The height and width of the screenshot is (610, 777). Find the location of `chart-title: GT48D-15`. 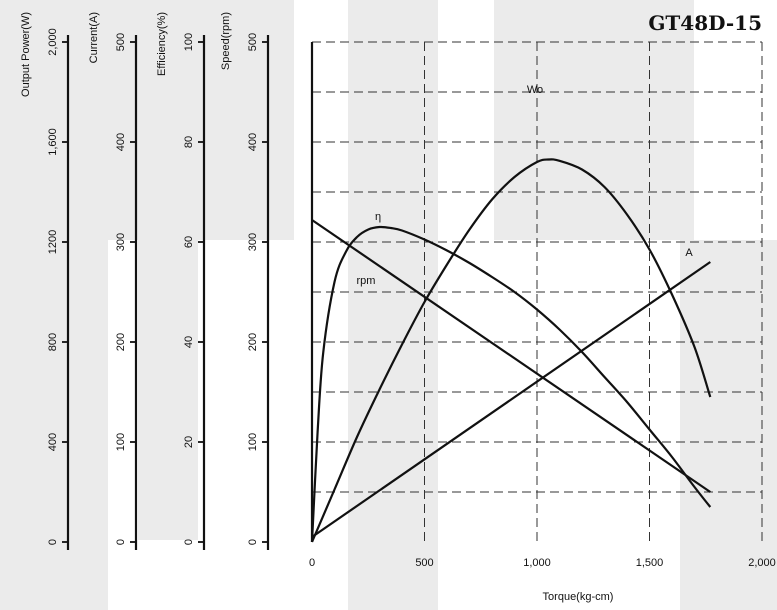

chart-title: GT48D-15 is located at coordinates (705, 23).